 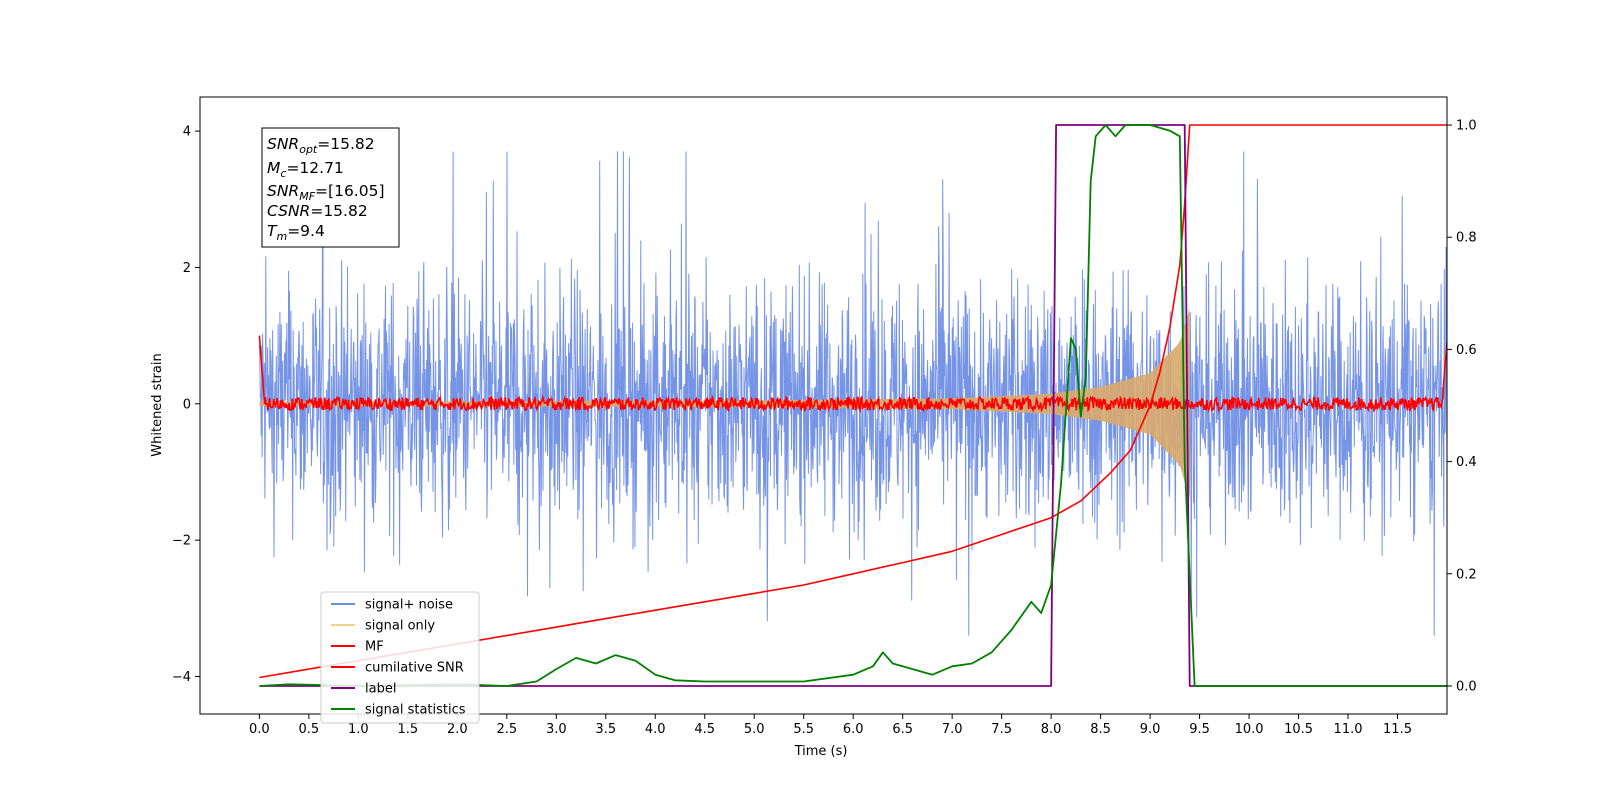 What do you see at coordinates (1199, 729) in the screenshot?
I see `x-tick-label: 9.5` at bounding box center [1199, 729].